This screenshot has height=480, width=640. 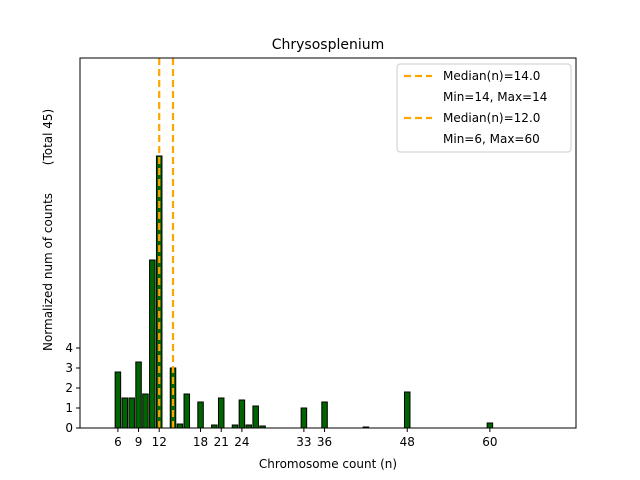 What do you see at coordinates (491, 139) in the screenshot?
I see `legend-range-label: Min=6, Max=60` at bounding box center [491, 139].